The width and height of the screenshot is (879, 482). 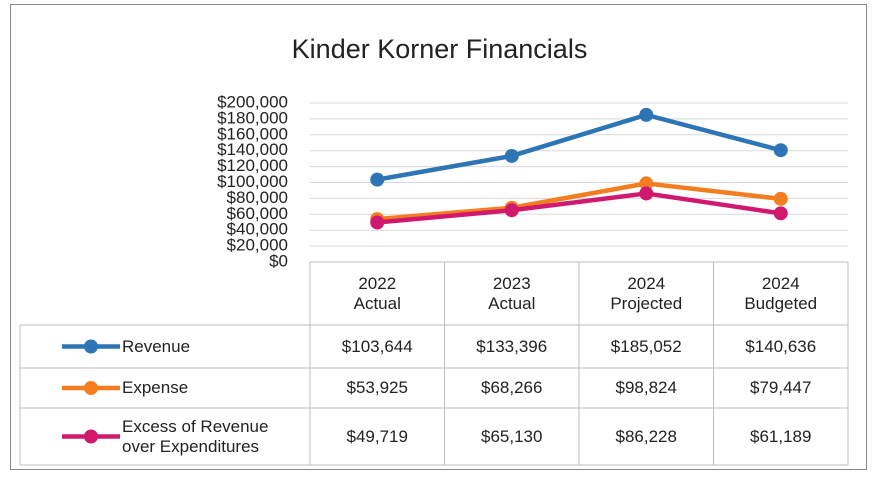 I want to click on data-table-value-text: $53,925, so click(x=377, y=387).